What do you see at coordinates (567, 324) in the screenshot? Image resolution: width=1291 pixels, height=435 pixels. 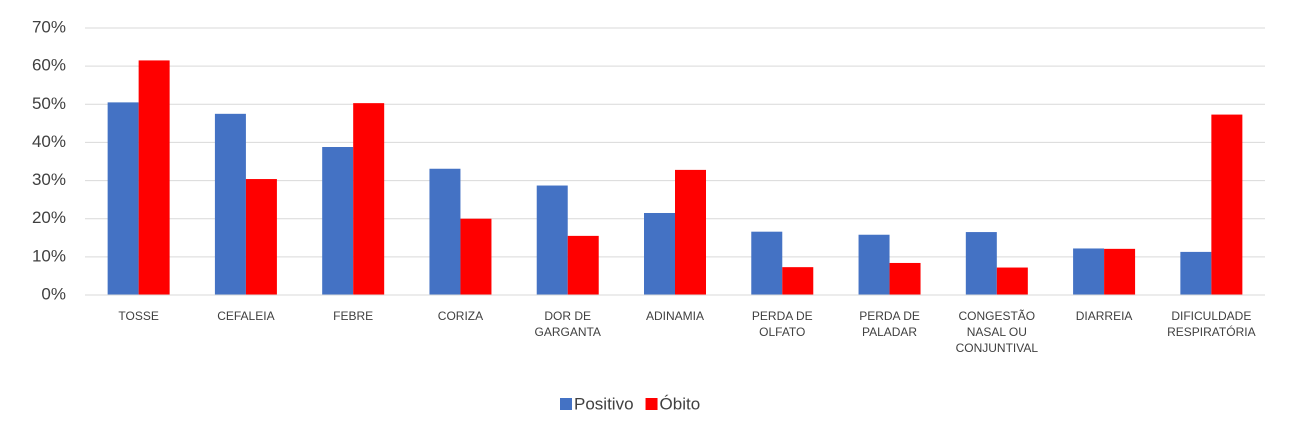 I see `x-tick-label: DOR DE GARGANTA` at bounding box center [567, 324].